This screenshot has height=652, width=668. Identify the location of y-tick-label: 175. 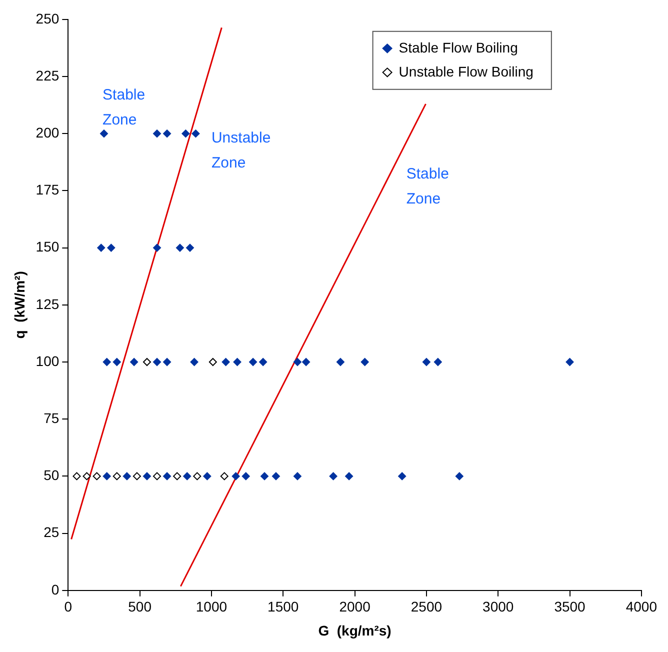
(48, 190).